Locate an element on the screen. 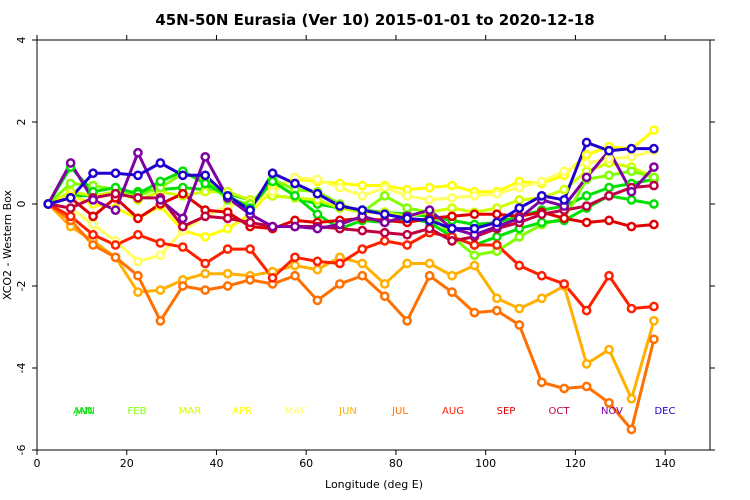  series-line-mar is located at coordinates (351, 189).